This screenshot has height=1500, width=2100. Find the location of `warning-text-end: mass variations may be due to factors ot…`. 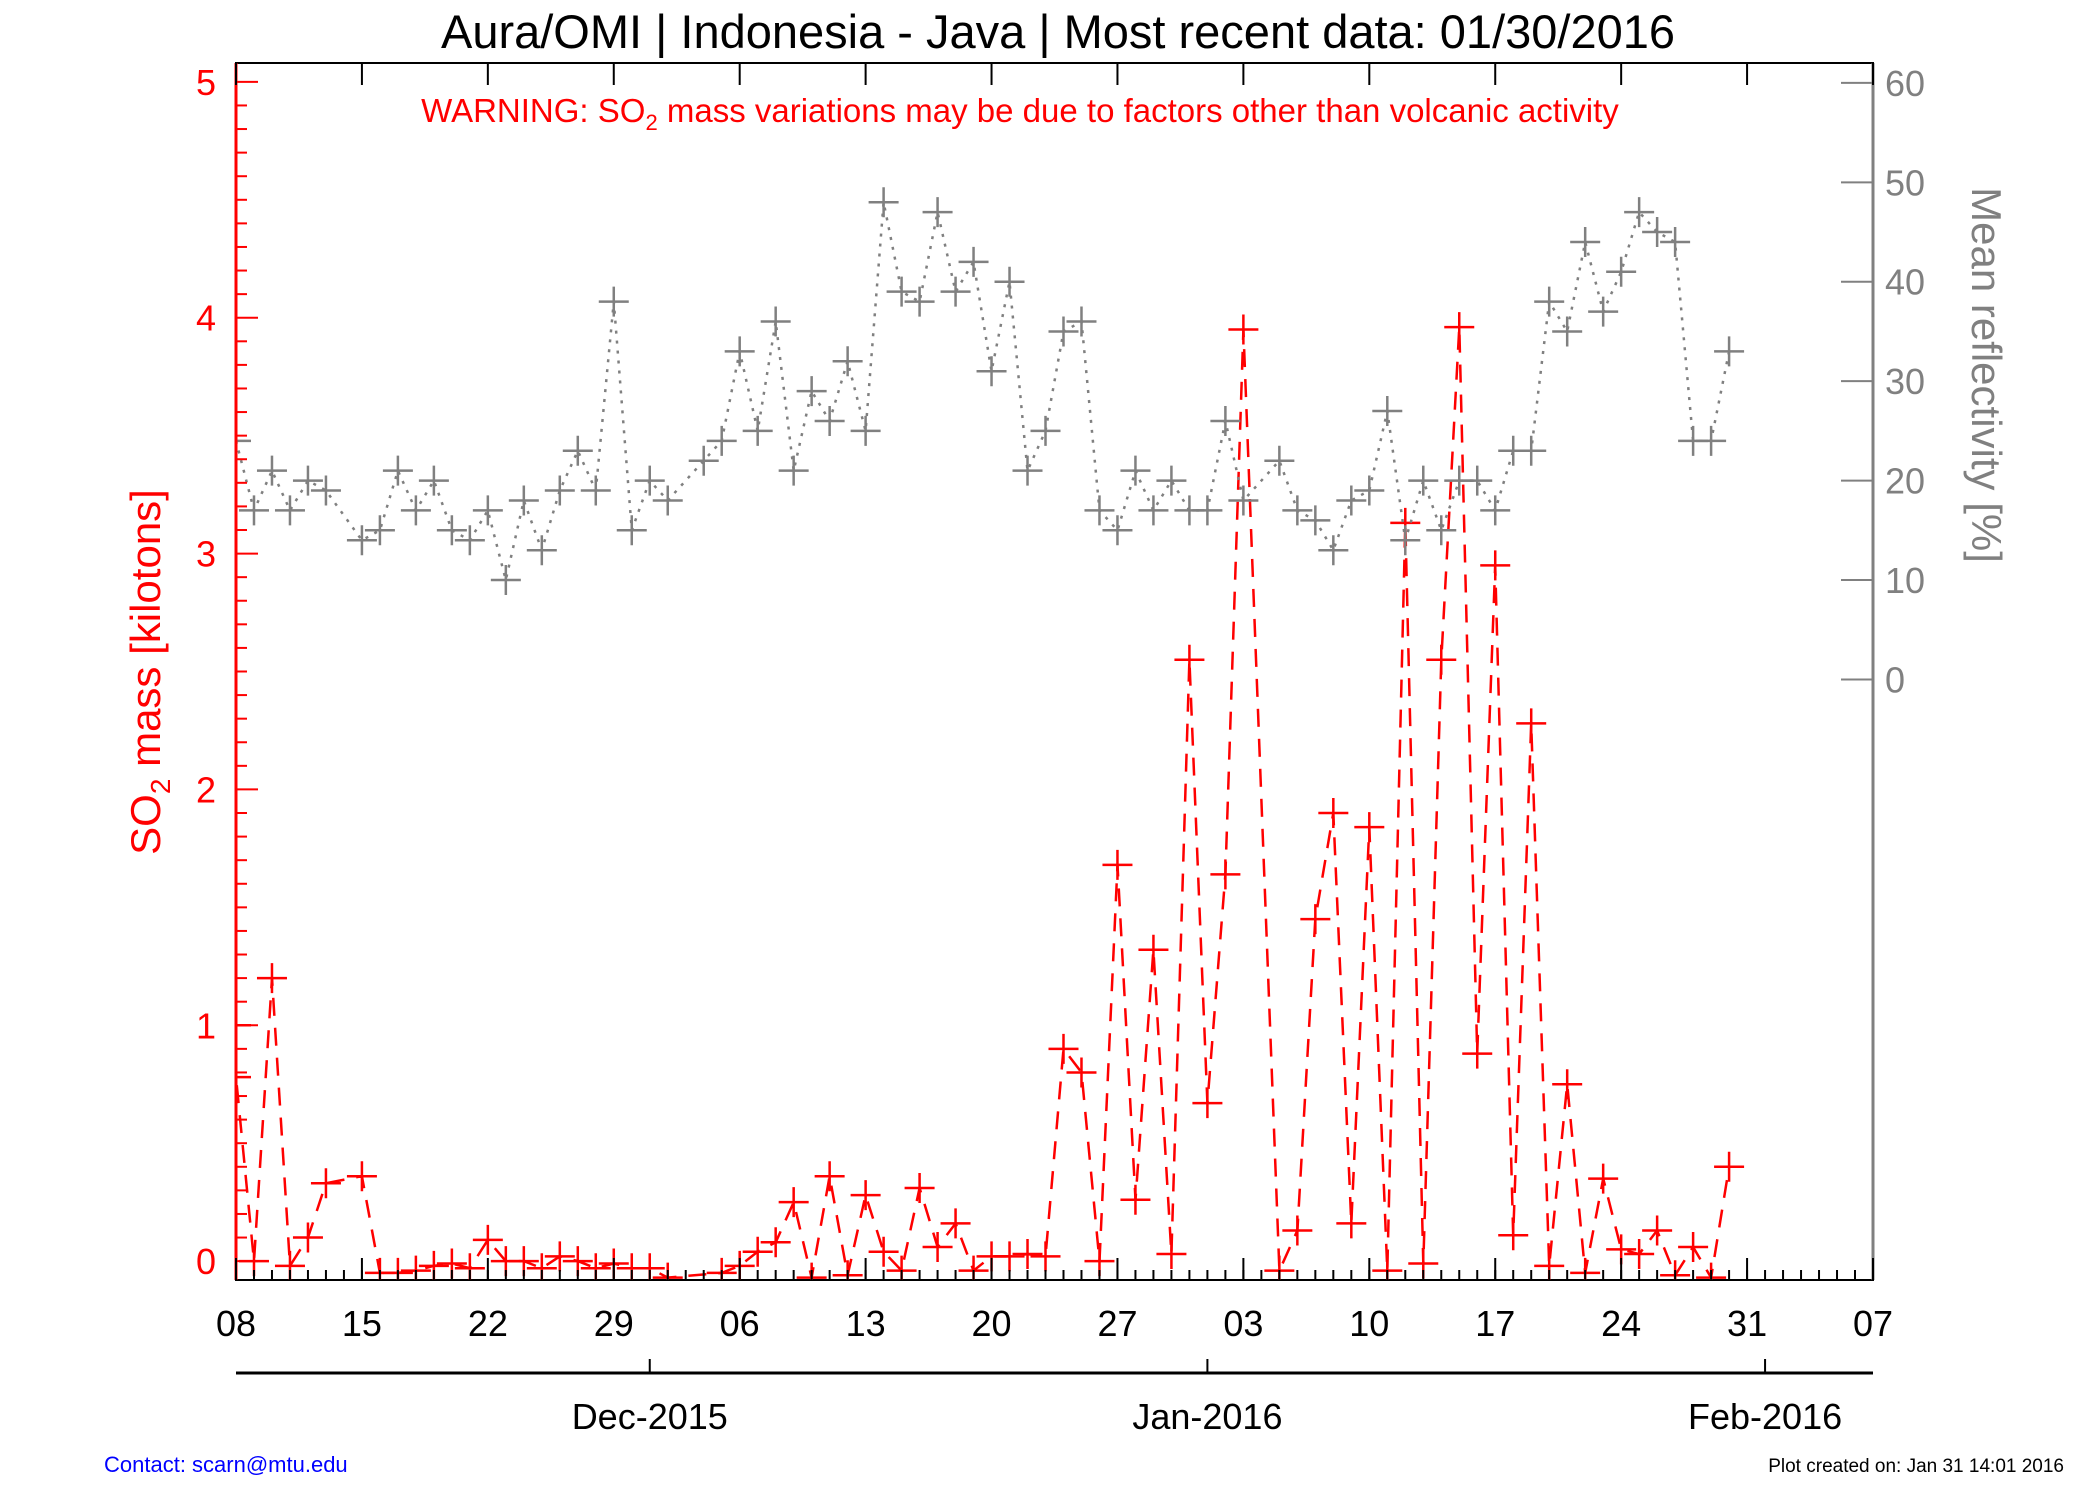

warning-text-end: mass variations may be due to factors ot… is located at coordinates (1139, 110).